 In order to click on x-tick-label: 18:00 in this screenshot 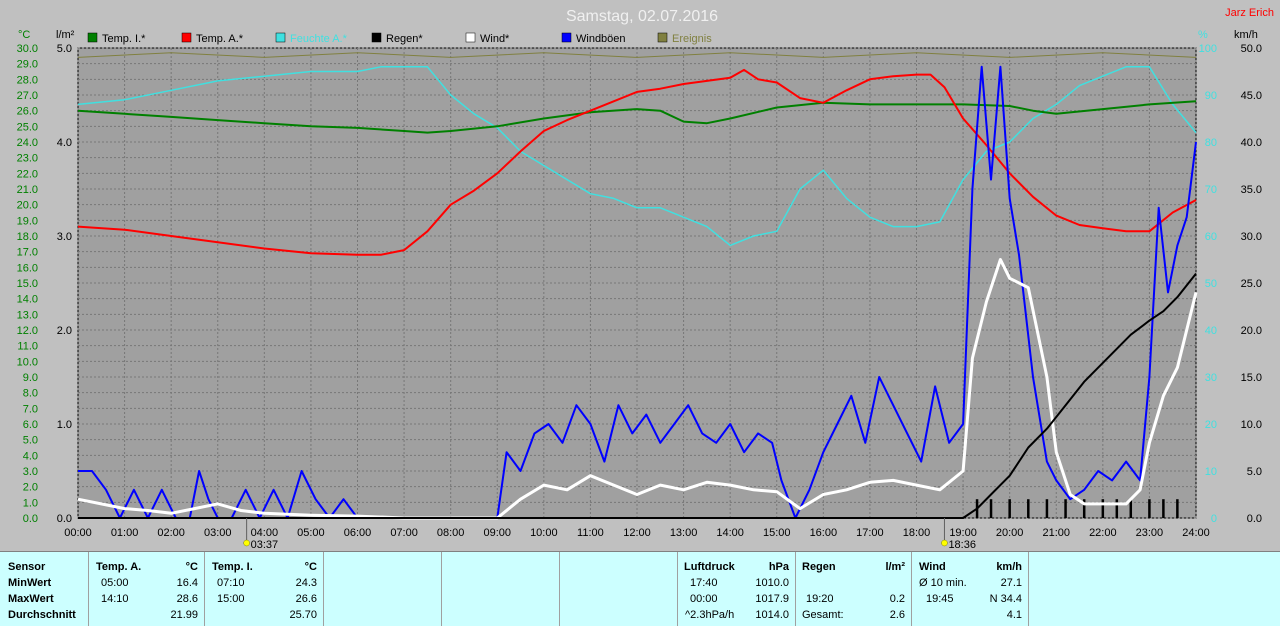, I will do `click(917, 533)`.